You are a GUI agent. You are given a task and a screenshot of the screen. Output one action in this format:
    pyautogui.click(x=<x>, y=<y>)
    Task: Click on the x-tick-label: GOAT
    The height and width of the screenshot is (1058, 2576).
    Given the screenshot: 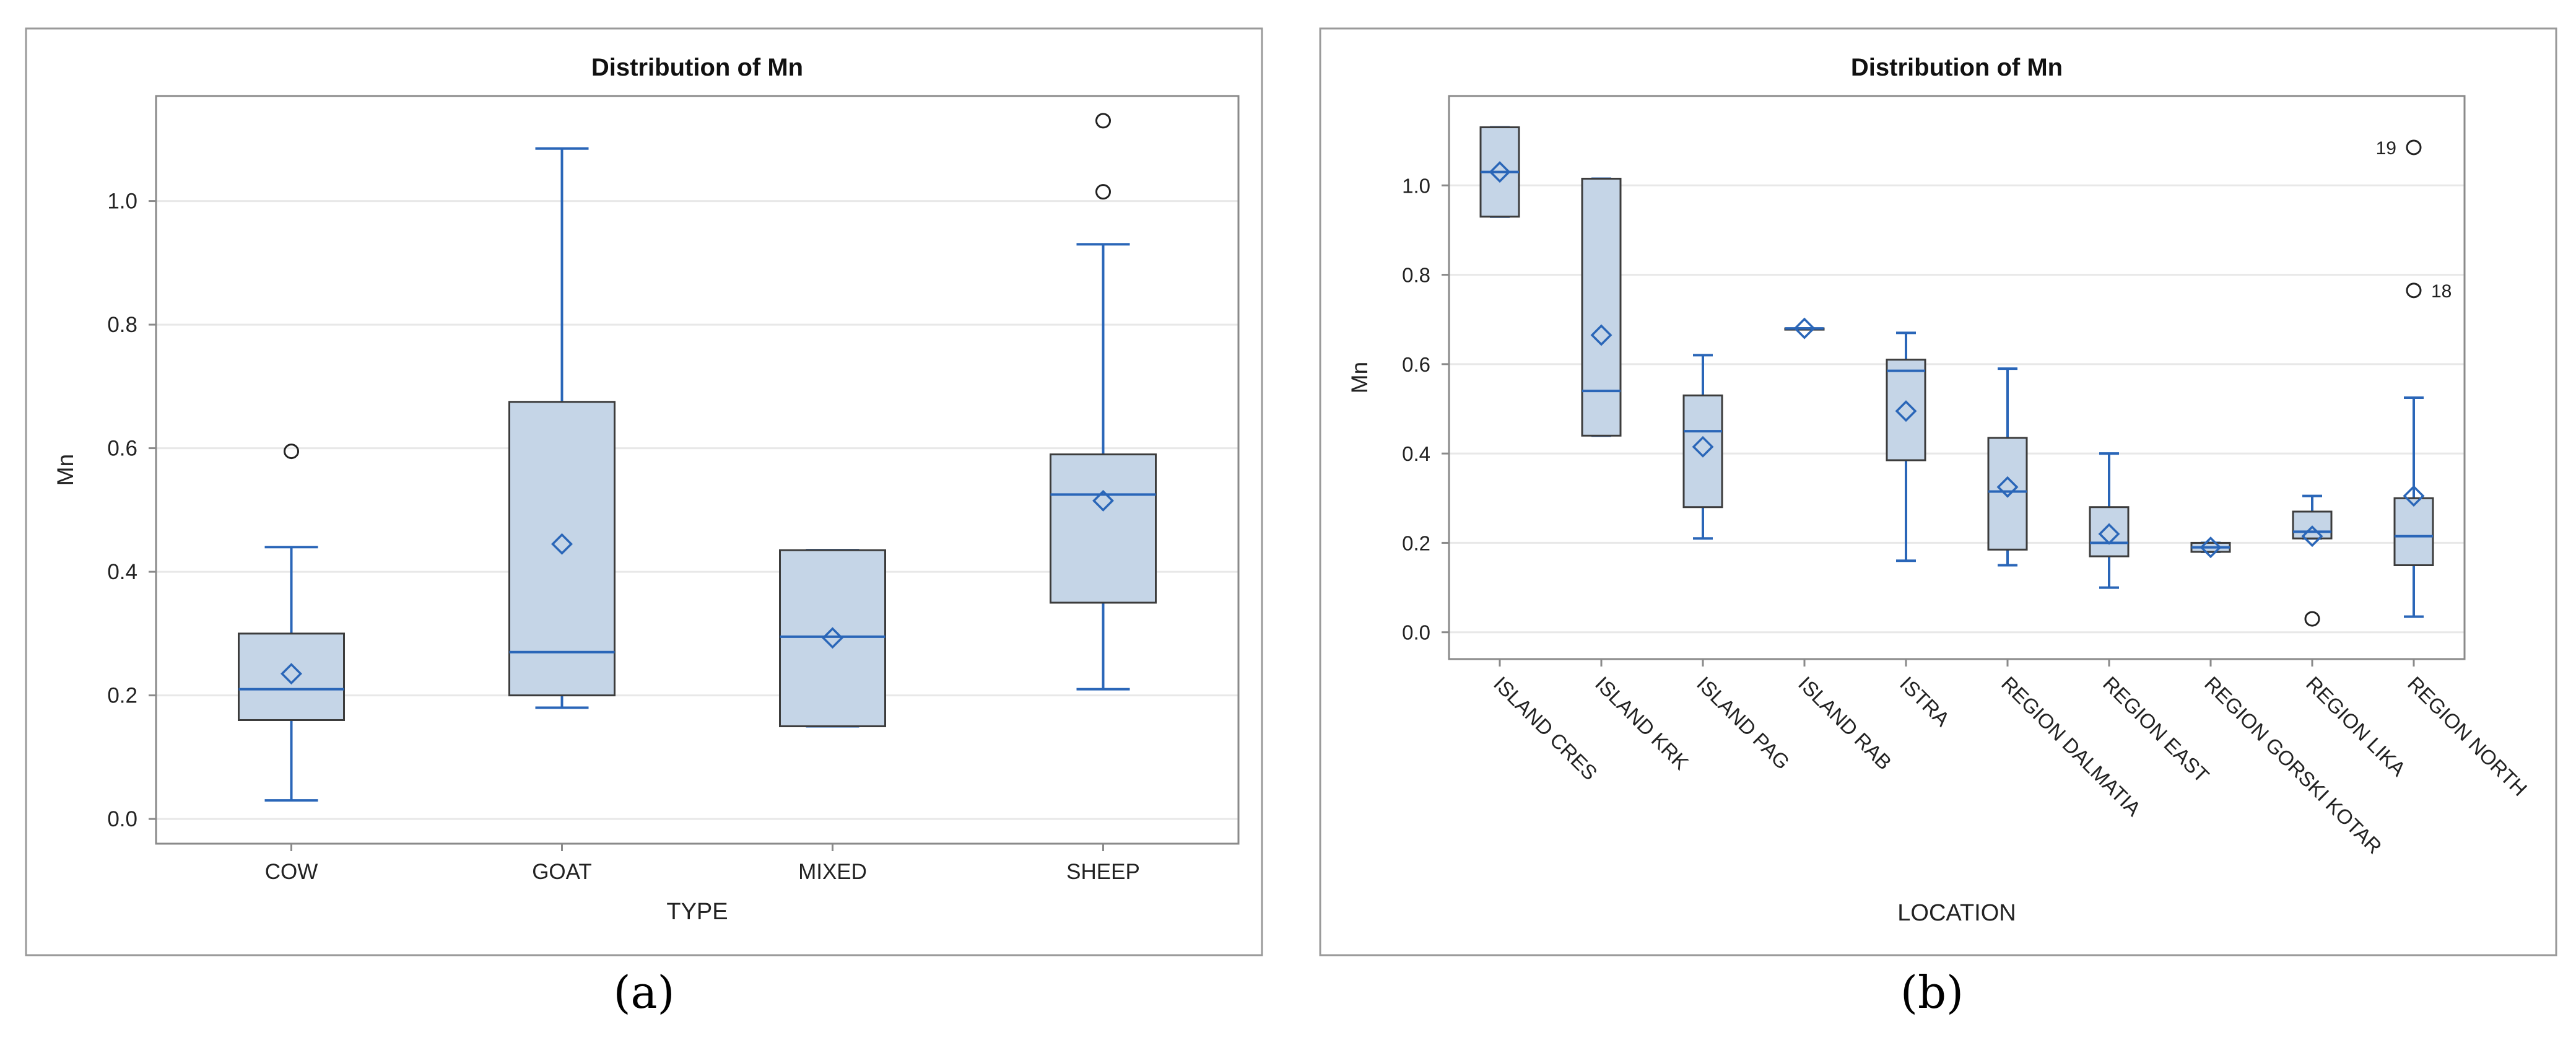 What is the action you would take?
    pyautogui.click(x=562, y=872)
    